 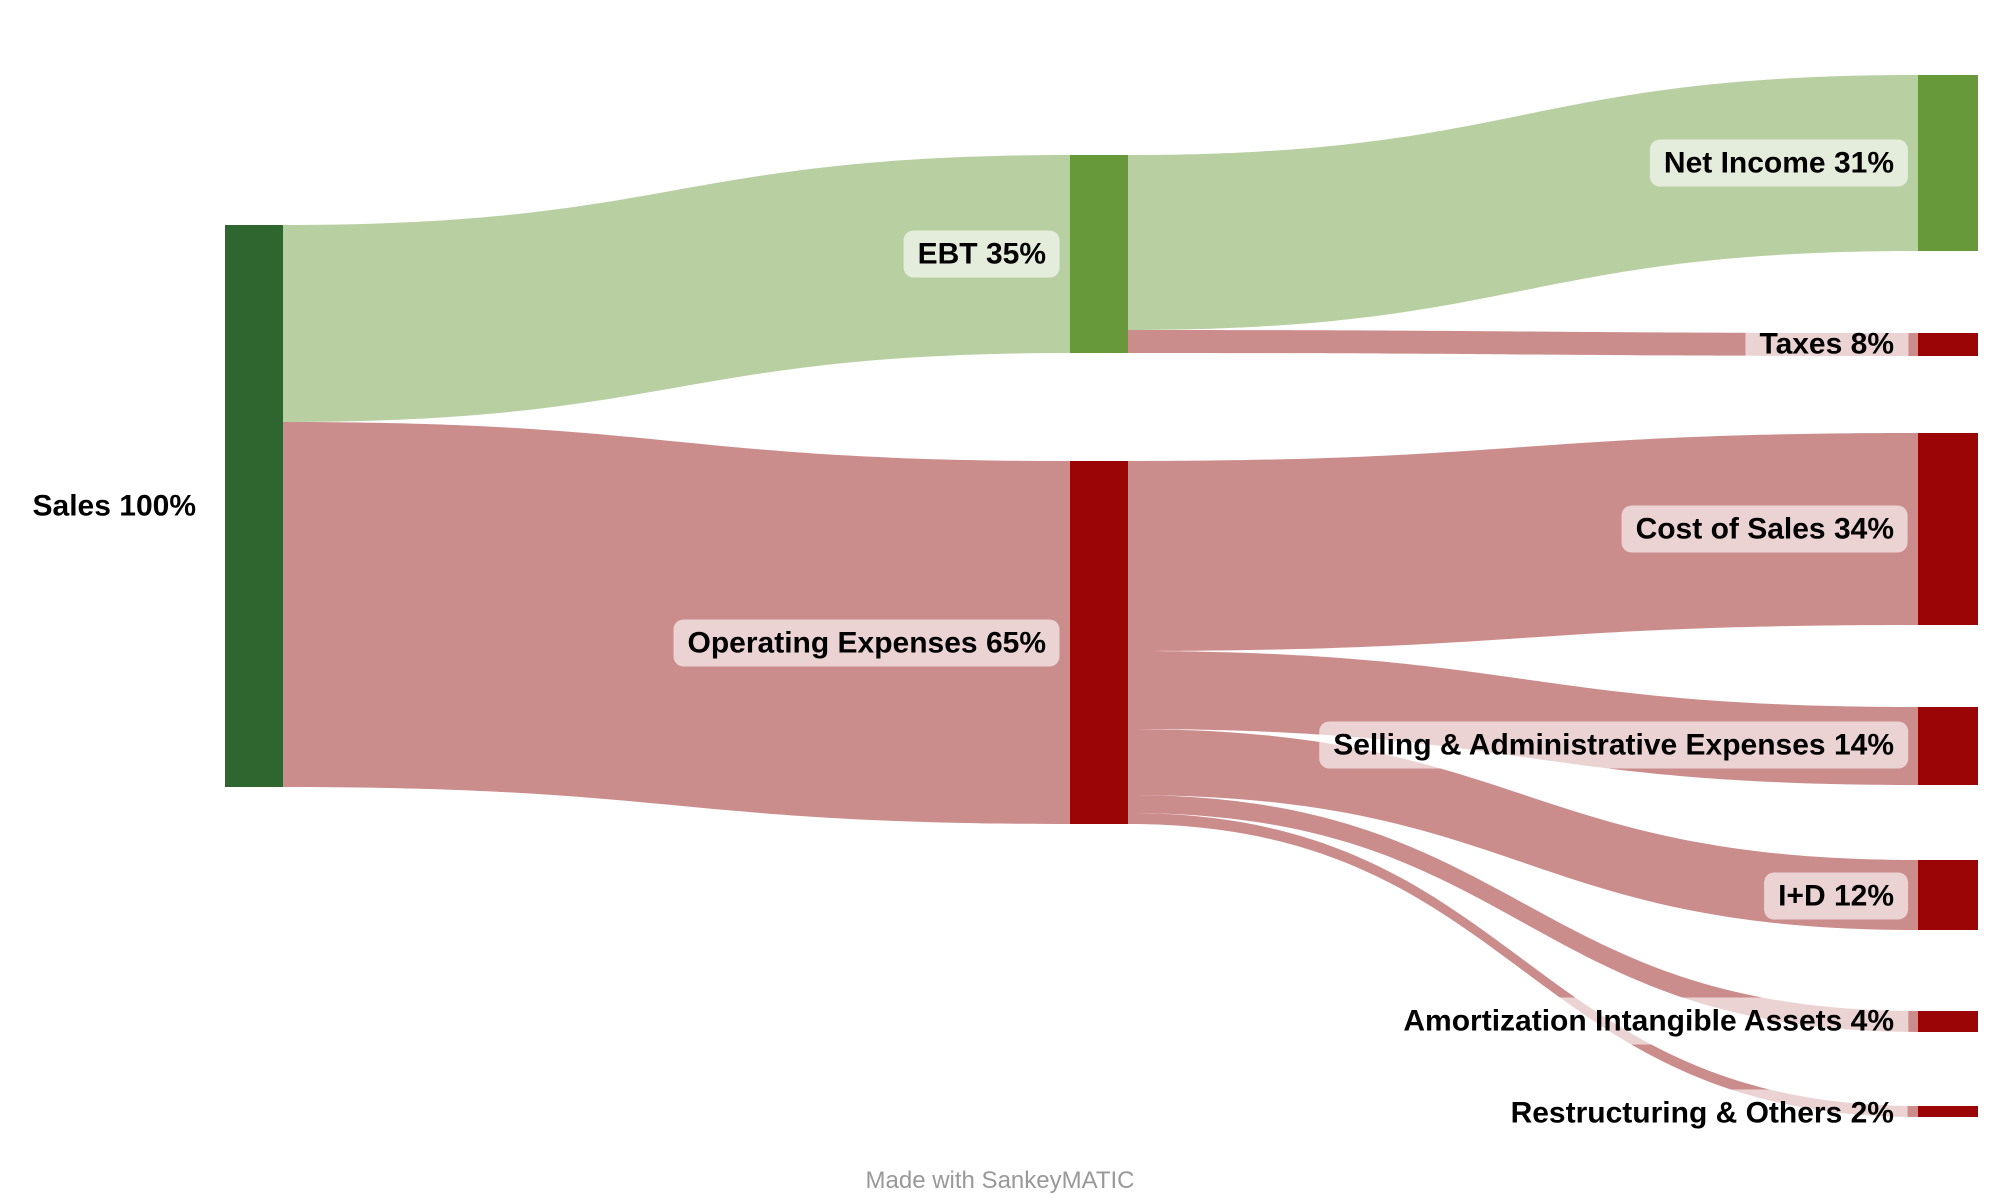 What do you see at coordinates (1948, 529) in the screenshot?
I see `node-cost-of-sales` at bounding box center [1948, 529].